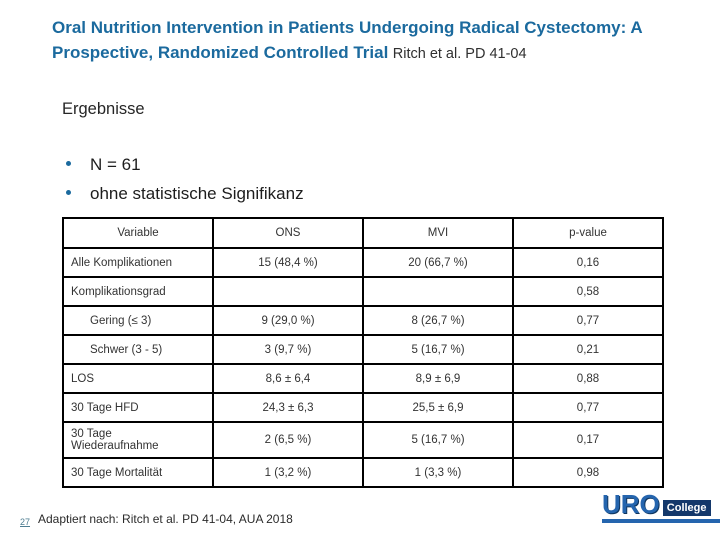 This screenshot has height=540, width=720. Describe the element at coordinates (288, 262) in the screenshot. I see `cell-ons: 15 (48,4 %)` at that location.